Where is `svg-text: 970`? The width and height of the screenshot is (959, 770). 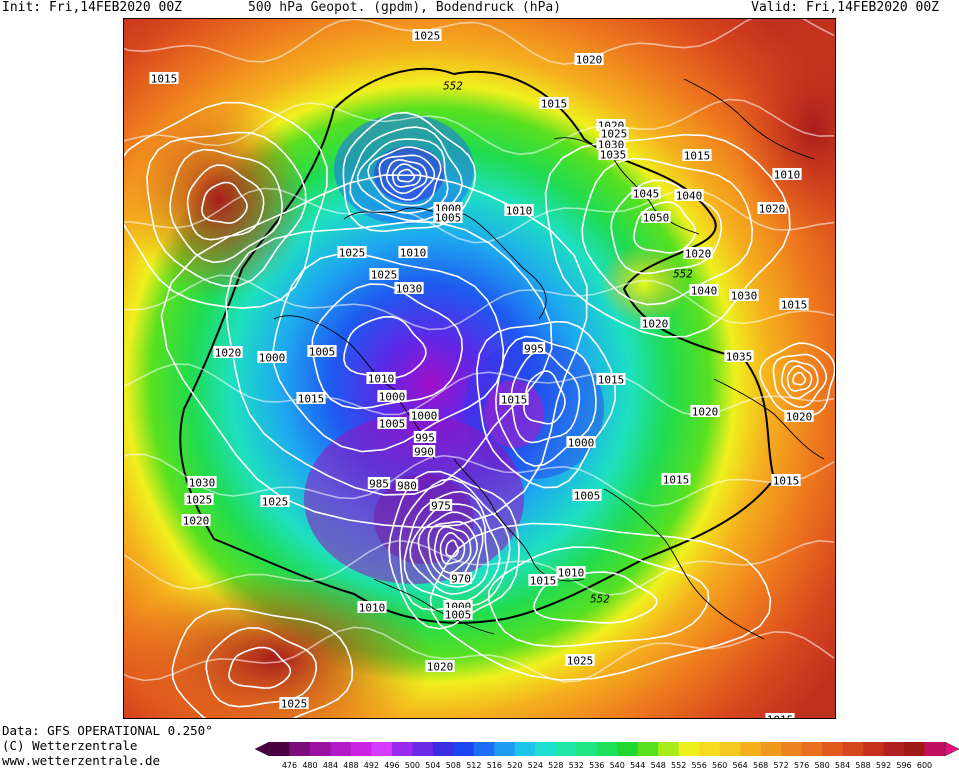 svg-text: 970 is located at coordinates (461, 579).